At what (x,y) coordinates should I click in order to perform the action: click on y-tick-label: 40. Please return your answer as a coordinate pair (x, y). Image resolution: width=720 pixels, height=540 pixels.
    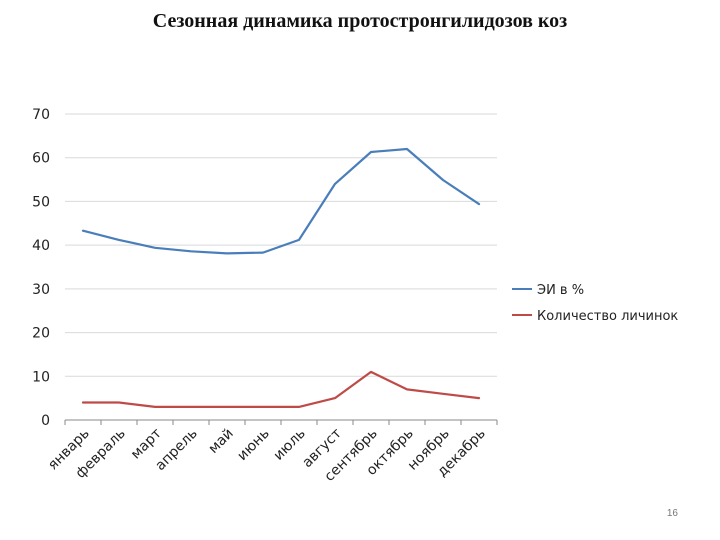
    Looking at the image, I should click on (41, 246).